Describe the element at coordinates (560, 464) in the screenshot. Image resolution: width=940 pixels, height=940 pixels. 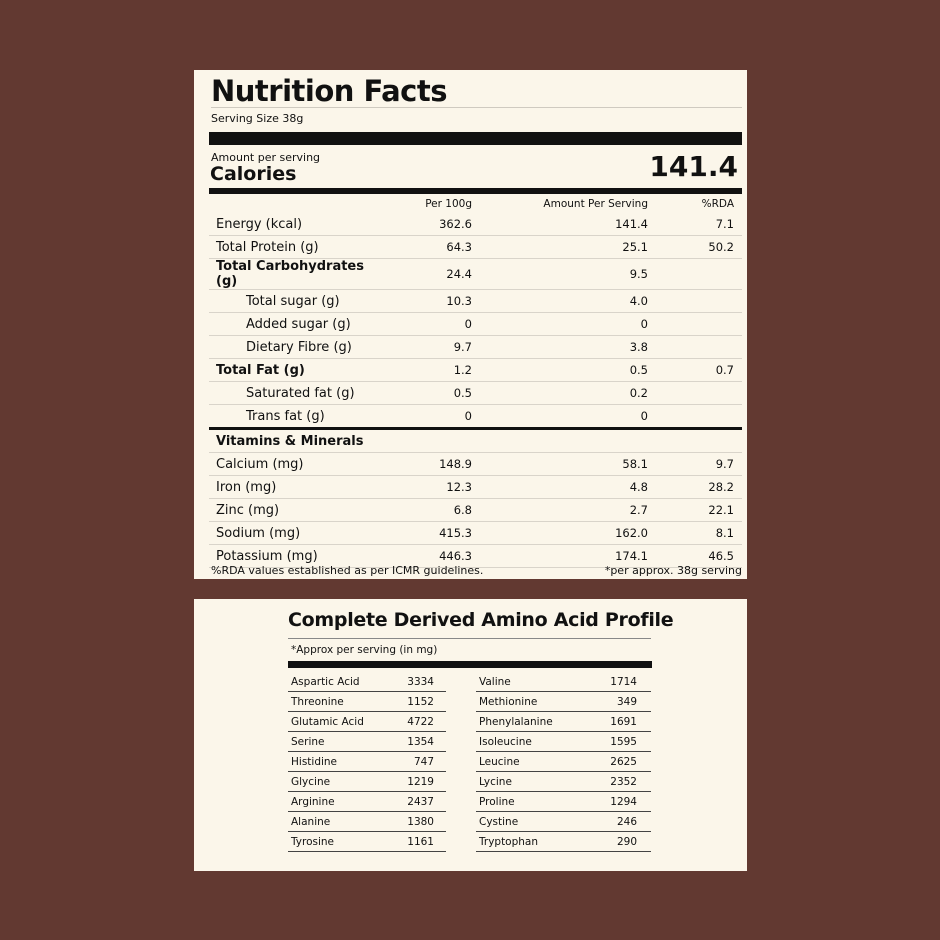
I see `value-per-serving: 58.1` at that location.